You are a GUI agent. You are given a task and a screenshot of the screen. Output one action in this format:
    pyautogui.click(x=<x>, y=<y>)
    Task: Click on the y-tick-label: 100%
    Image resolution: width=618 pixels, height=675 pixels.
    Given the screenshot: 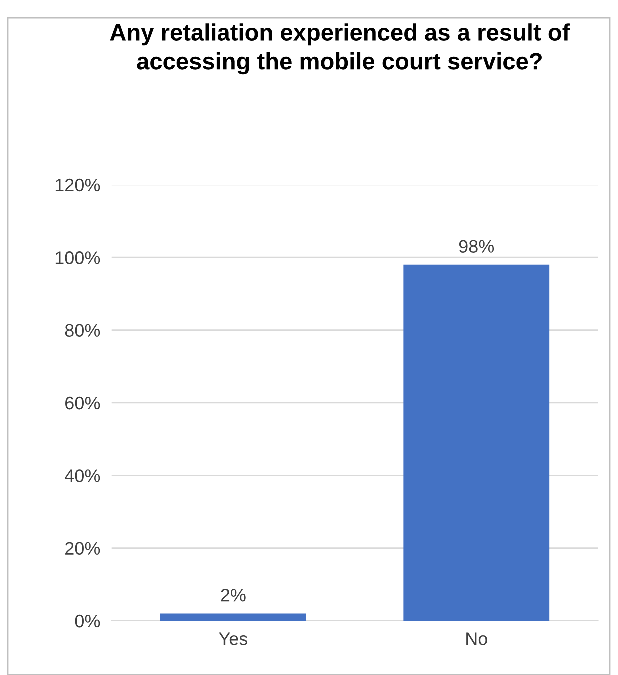 What is the action you would take?
    pyautogui.click(x=78, y=258)
    